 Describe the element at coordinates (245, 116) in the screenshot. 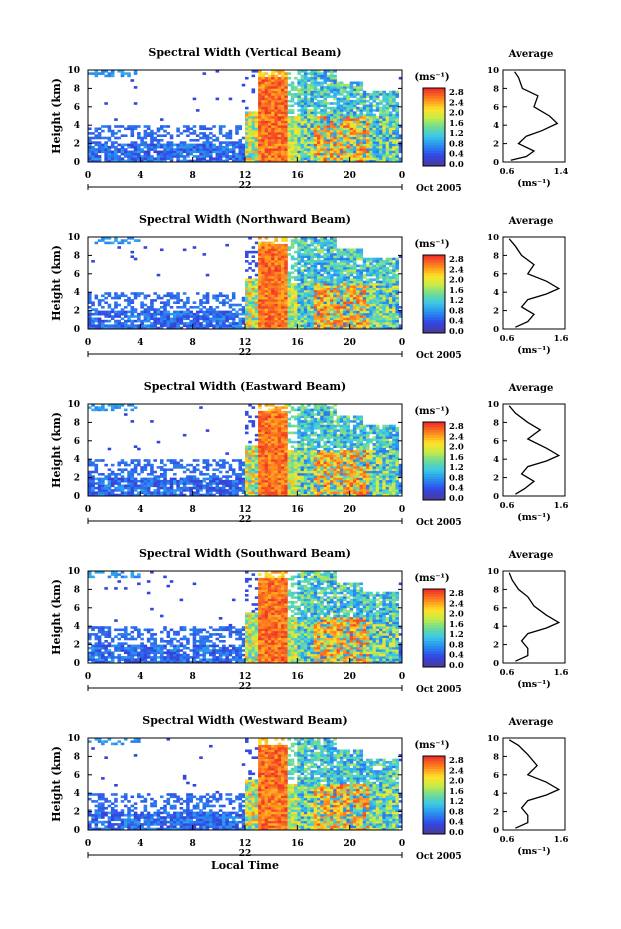

I see `heatmap-cells` at that location.